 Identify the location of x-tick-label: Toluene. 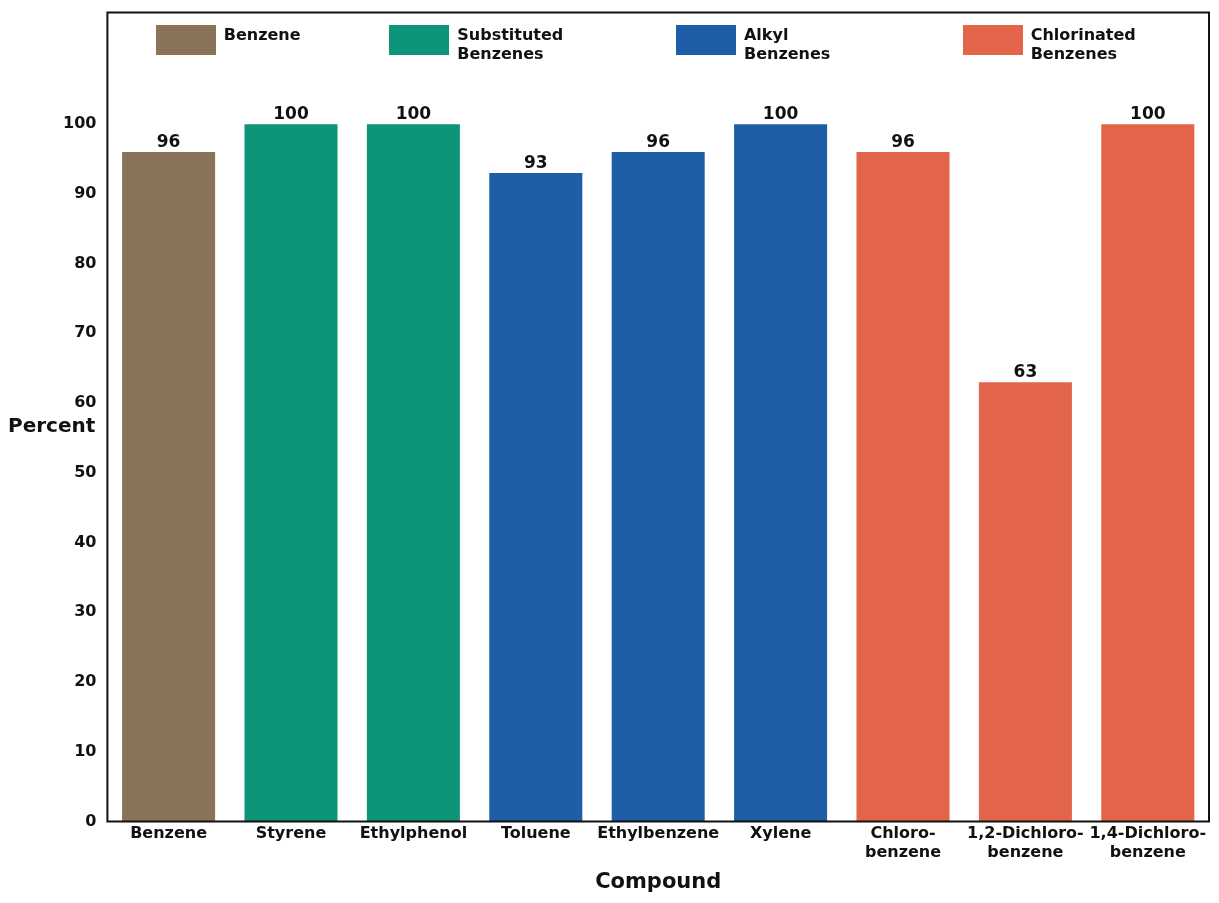
(535, 833).